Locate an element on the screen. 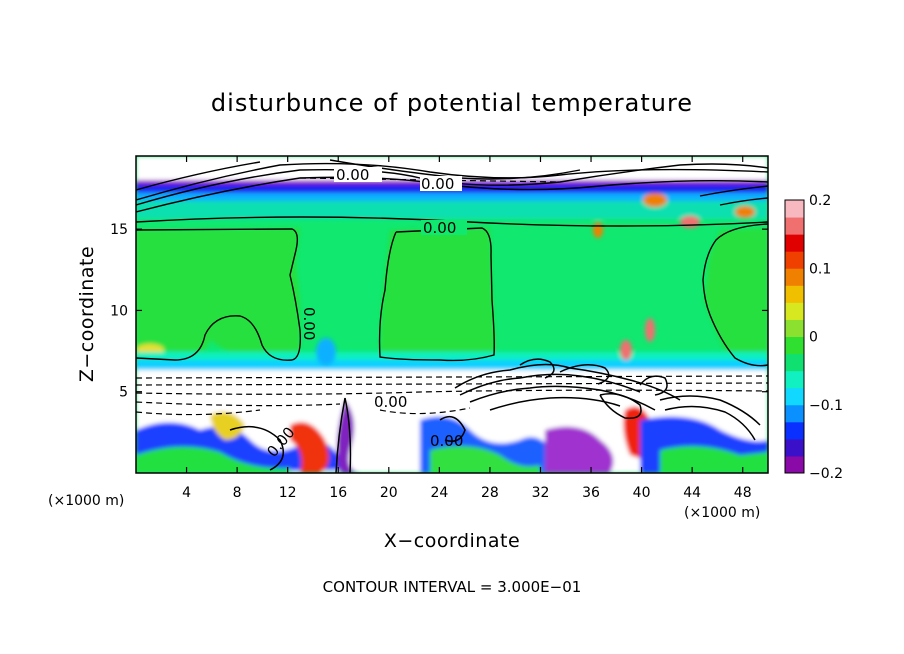 The height and width of the screenshot is (654, 904). field-green-blob-mid is located at coordinates (438, 292).